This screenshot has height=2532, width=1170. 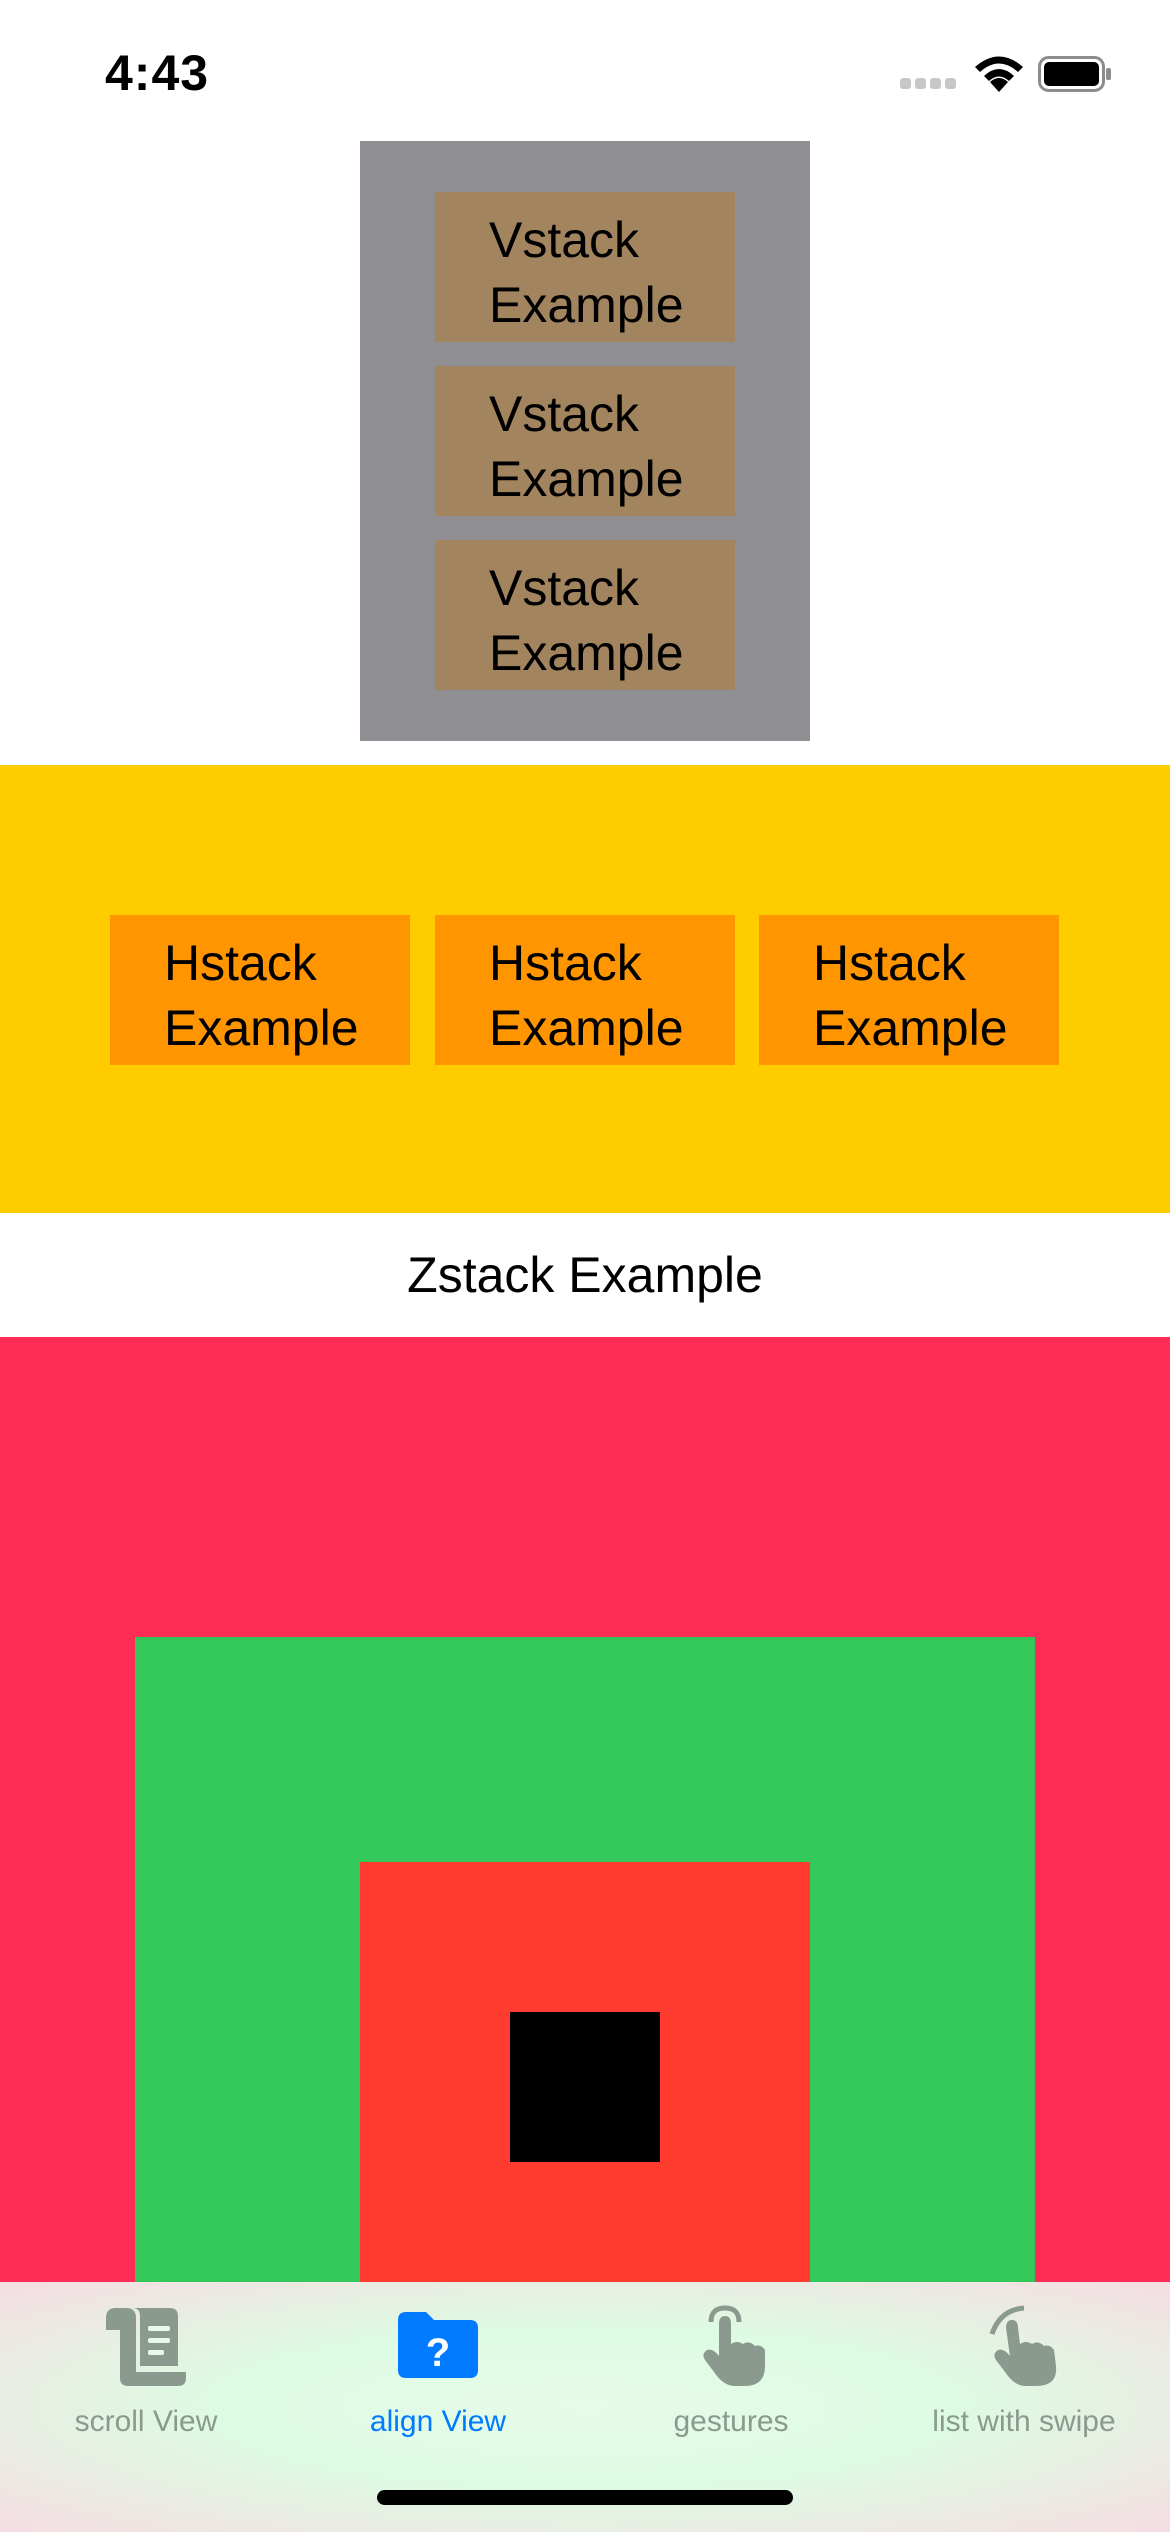 What do you see at coordinates (999, 74) in the screenshot?
I see `wifi-icon` at bounding box center [999, 74].